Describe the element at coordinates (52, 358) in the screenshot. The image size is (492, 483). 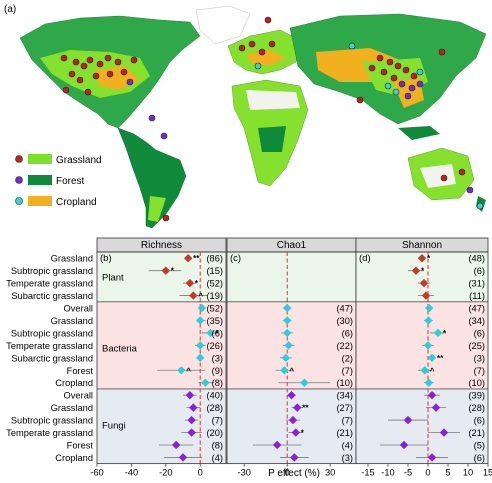
I see `row-label: Subarctic grassland` at that location.